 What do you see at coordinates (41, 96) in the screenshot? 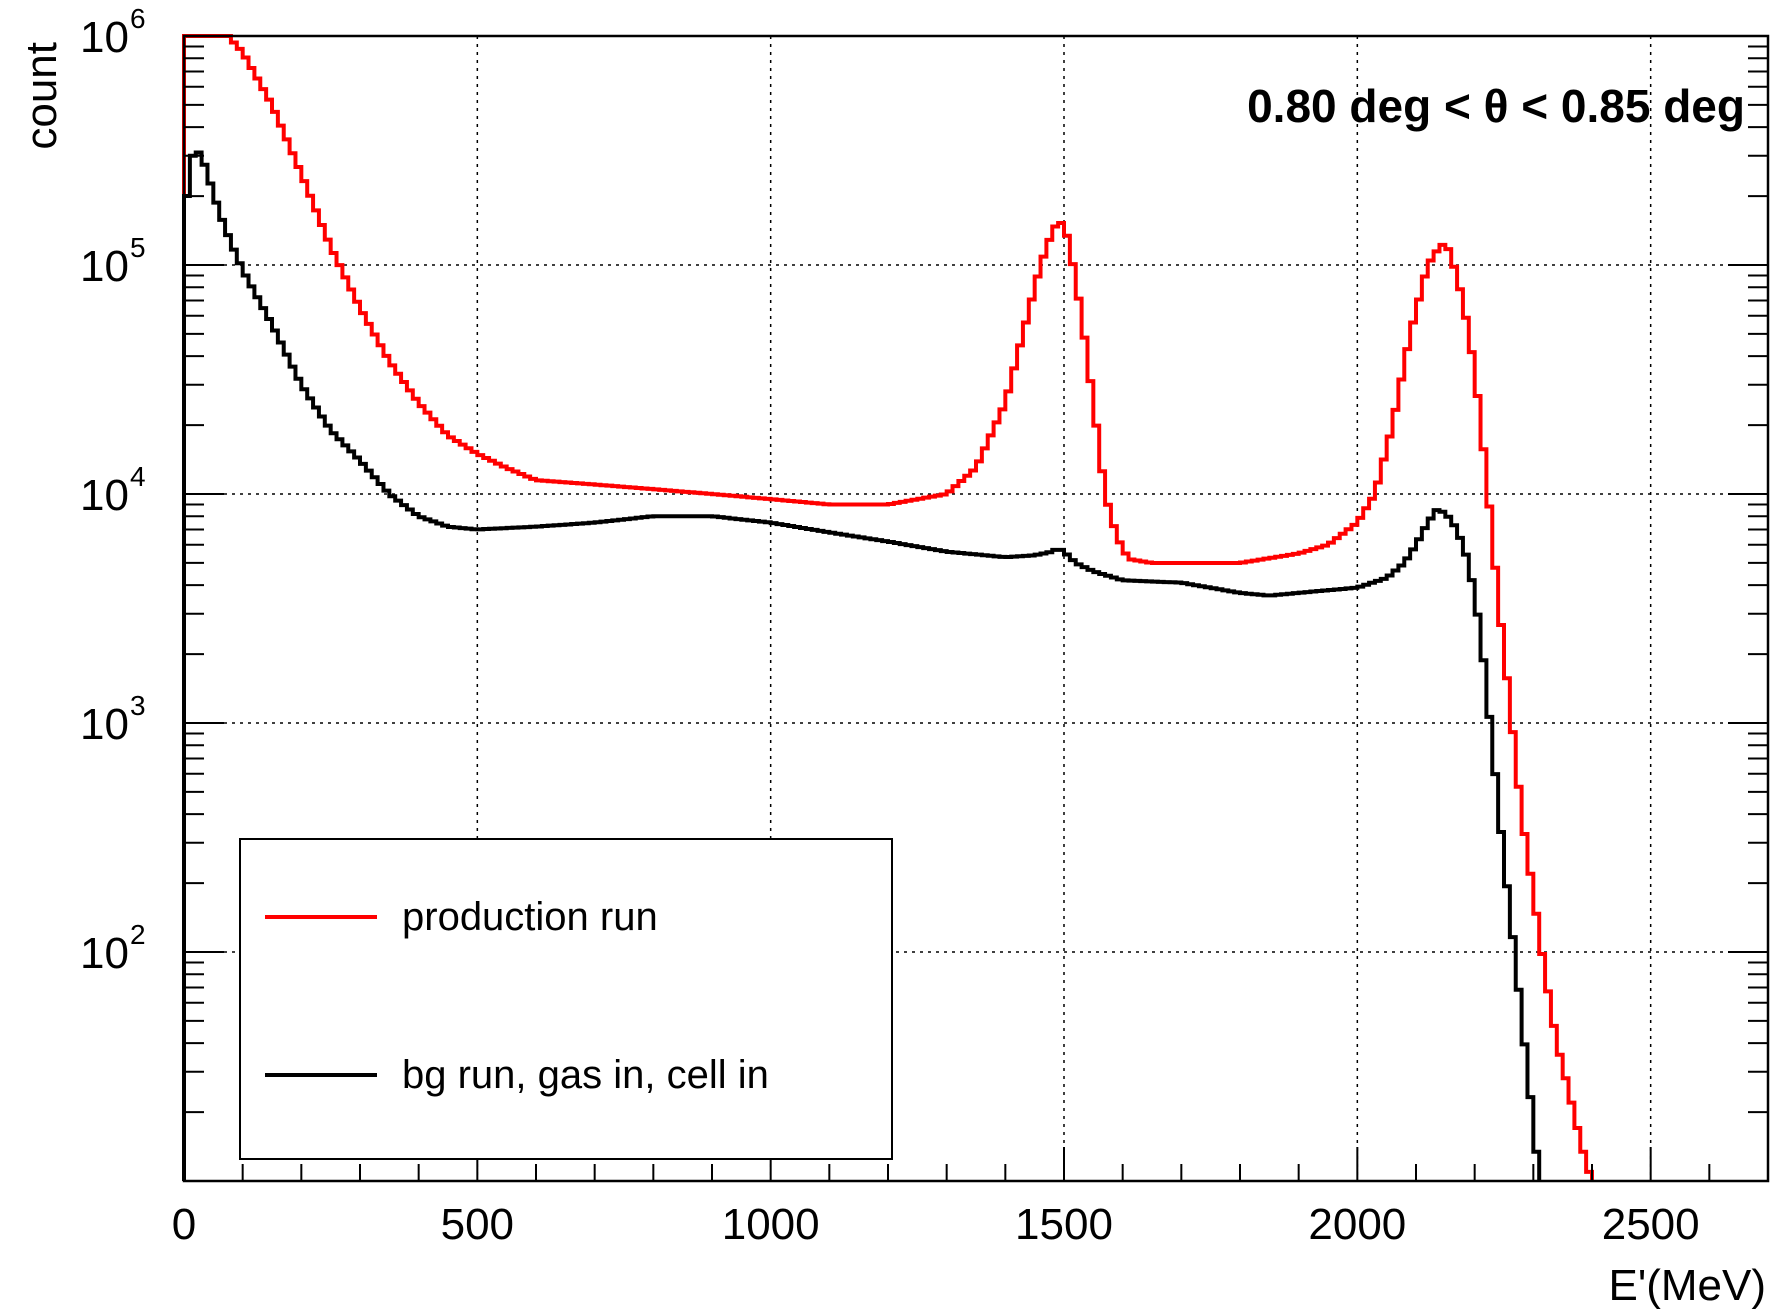
I see `y-axis-label: count` at bounding box center [41, 96].